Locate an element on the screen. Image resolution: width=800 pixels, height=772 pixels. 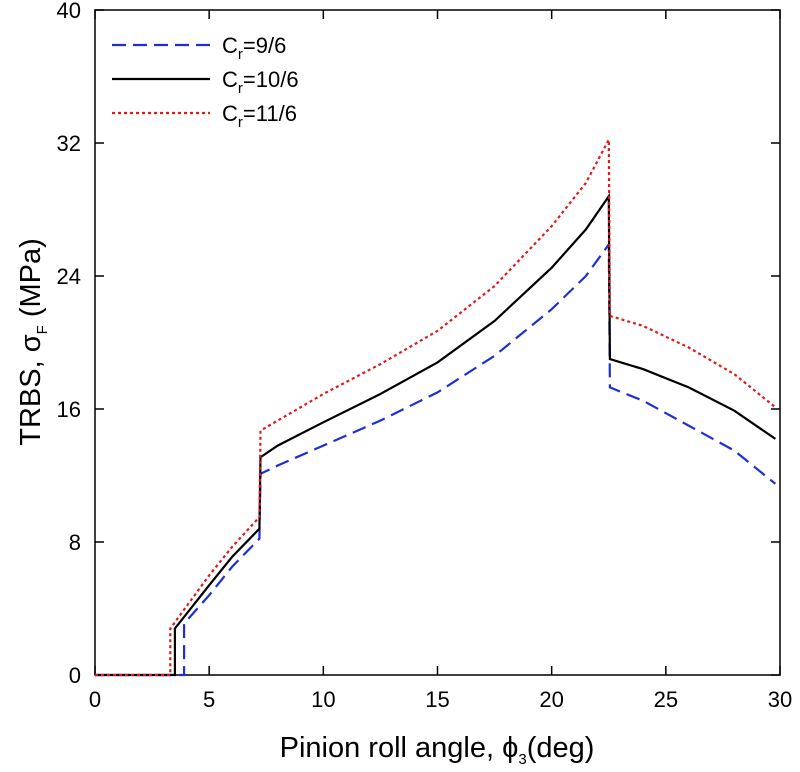
x-tick-label: 30 is located at coordinates (780, 699).